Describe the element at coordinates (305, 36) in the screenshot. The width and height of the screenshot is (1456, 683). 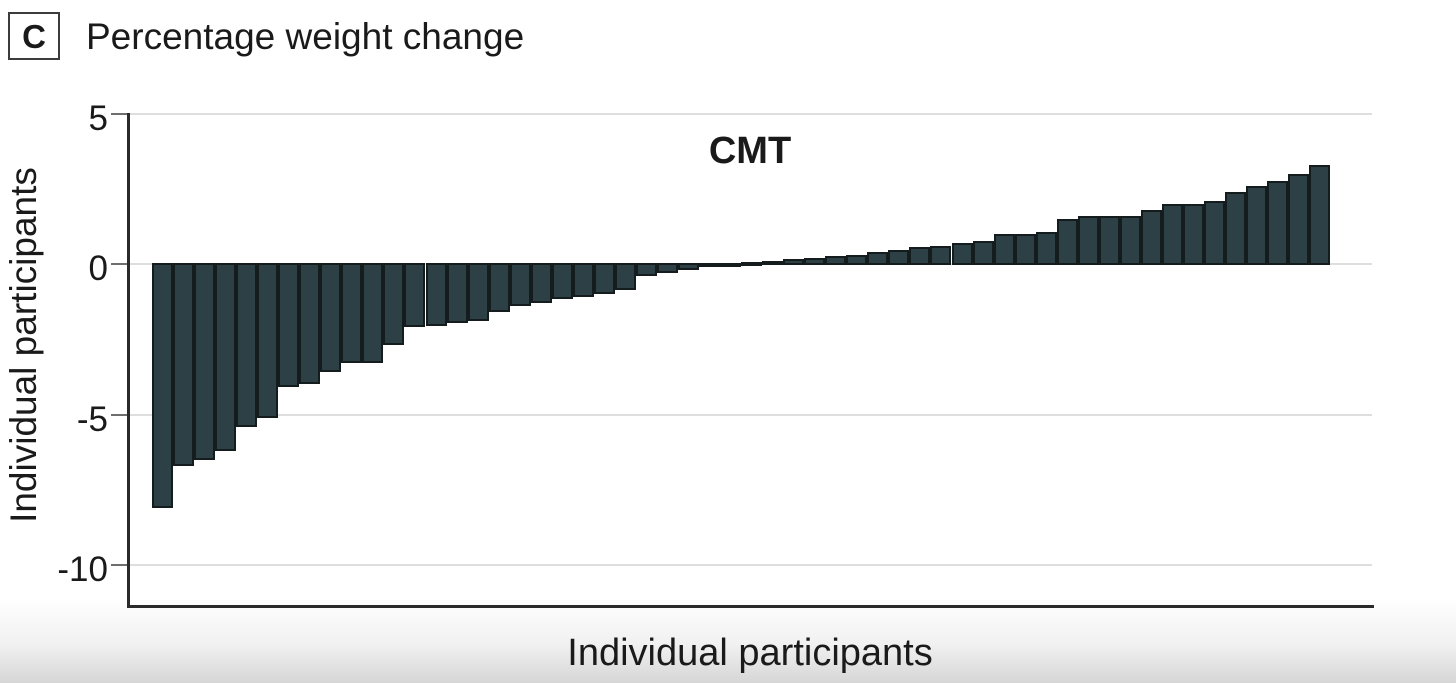
I see `panel-title: Percentage weight change` at that location.